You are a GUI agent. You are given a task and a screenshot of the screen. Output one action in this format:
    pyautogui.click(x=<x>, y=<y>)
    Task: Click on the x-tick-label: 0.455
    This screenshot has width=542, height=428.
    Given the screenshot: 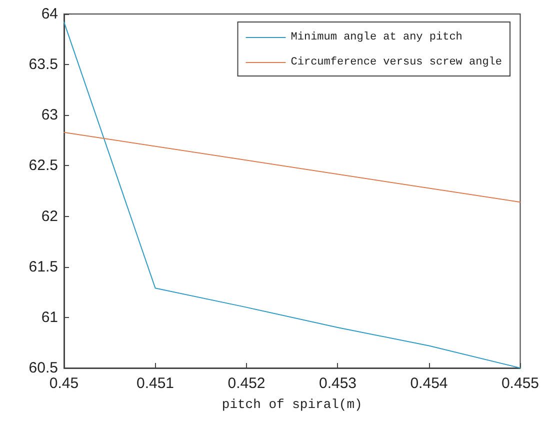 What is the action you would take?
    pyautogui.click(x=520, y=383)
    